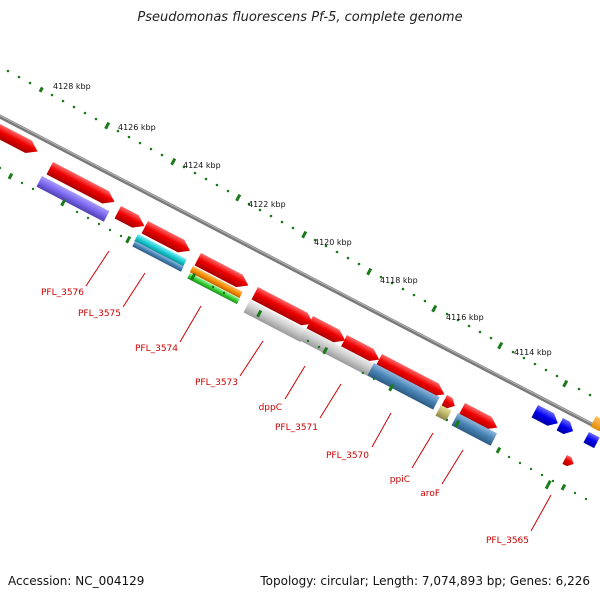 The image size is (600, 600). What do you see at coordinates (430, 494) in the screenshot?
I see `gene-label: aroF` at bounding box center [430, 494].